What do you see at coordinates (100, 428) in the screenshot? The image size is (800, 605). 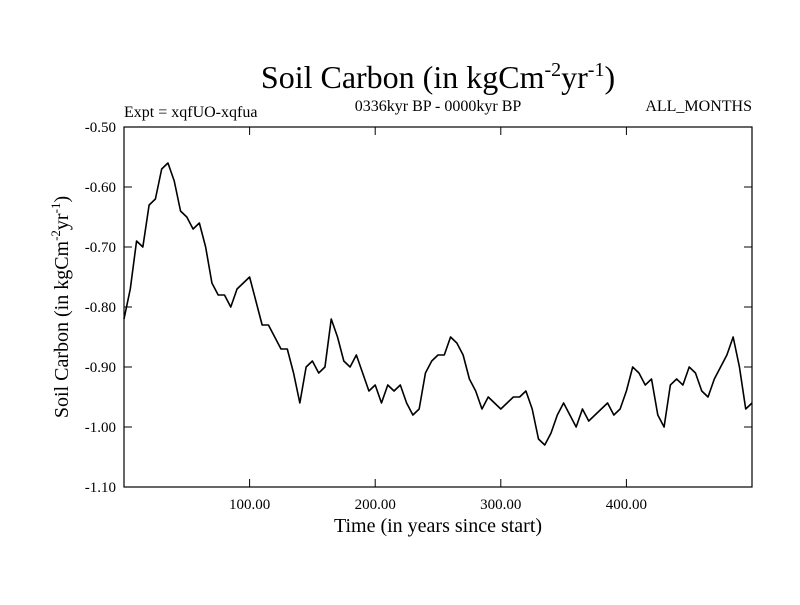 I see `y-tick-label: -1.00` at bounding box center [100, 428].